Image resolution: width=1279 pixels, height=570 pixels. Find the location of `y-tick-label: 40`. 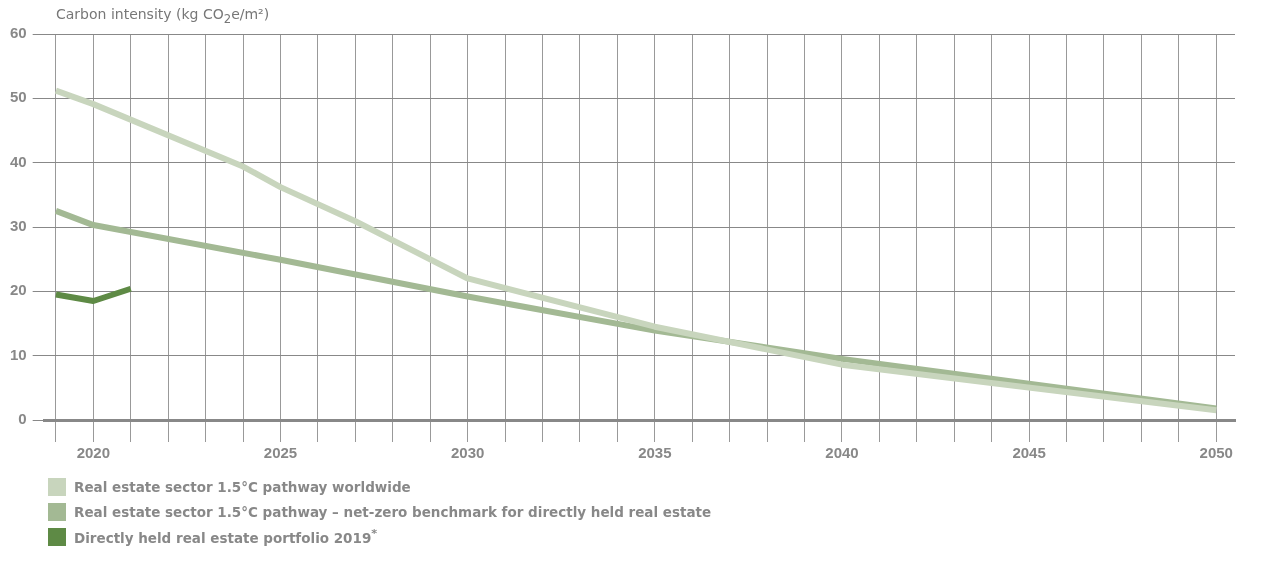

y-tick-label: 40 is located at coordinates (18, 161).